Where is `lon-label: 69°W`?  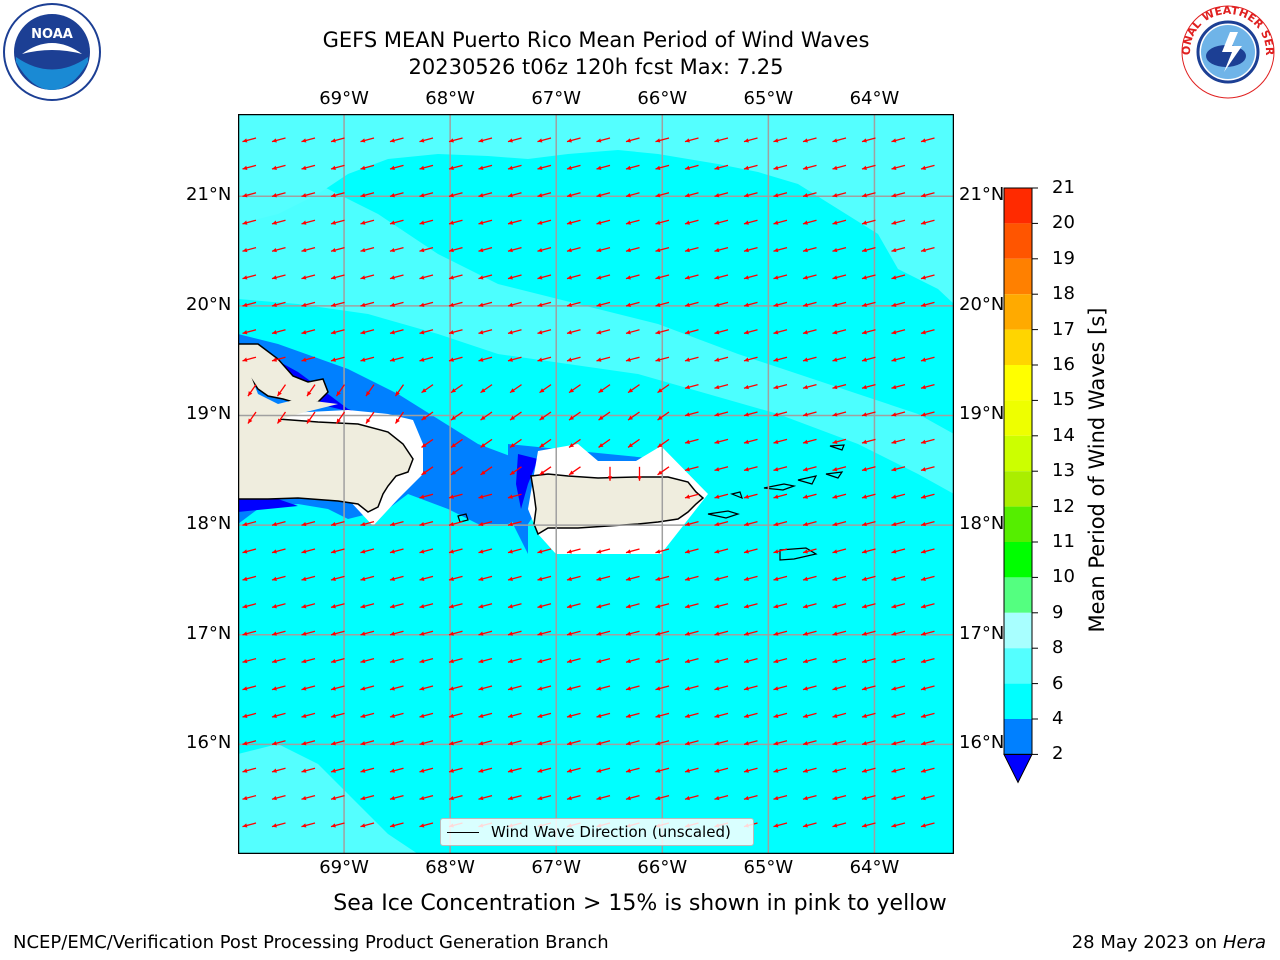 lon-label: 69°W is located at coordinates (344, 867).